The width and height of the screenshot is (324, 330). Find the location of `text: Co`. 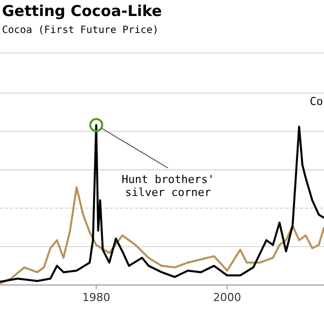

text: Co is located at coordinates (316, 101).